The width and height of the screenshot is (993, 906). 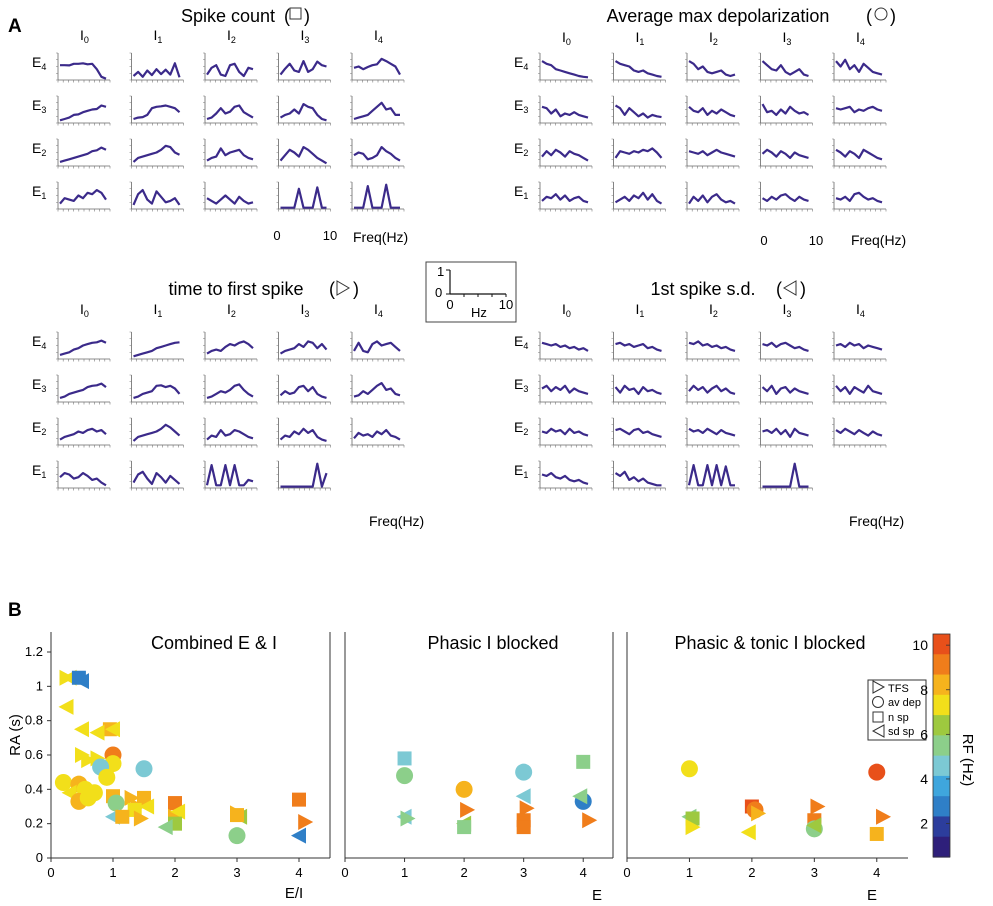 I want to click on marker-legend: TFS av dep n sp sd sp, so click(x=897, y=710).